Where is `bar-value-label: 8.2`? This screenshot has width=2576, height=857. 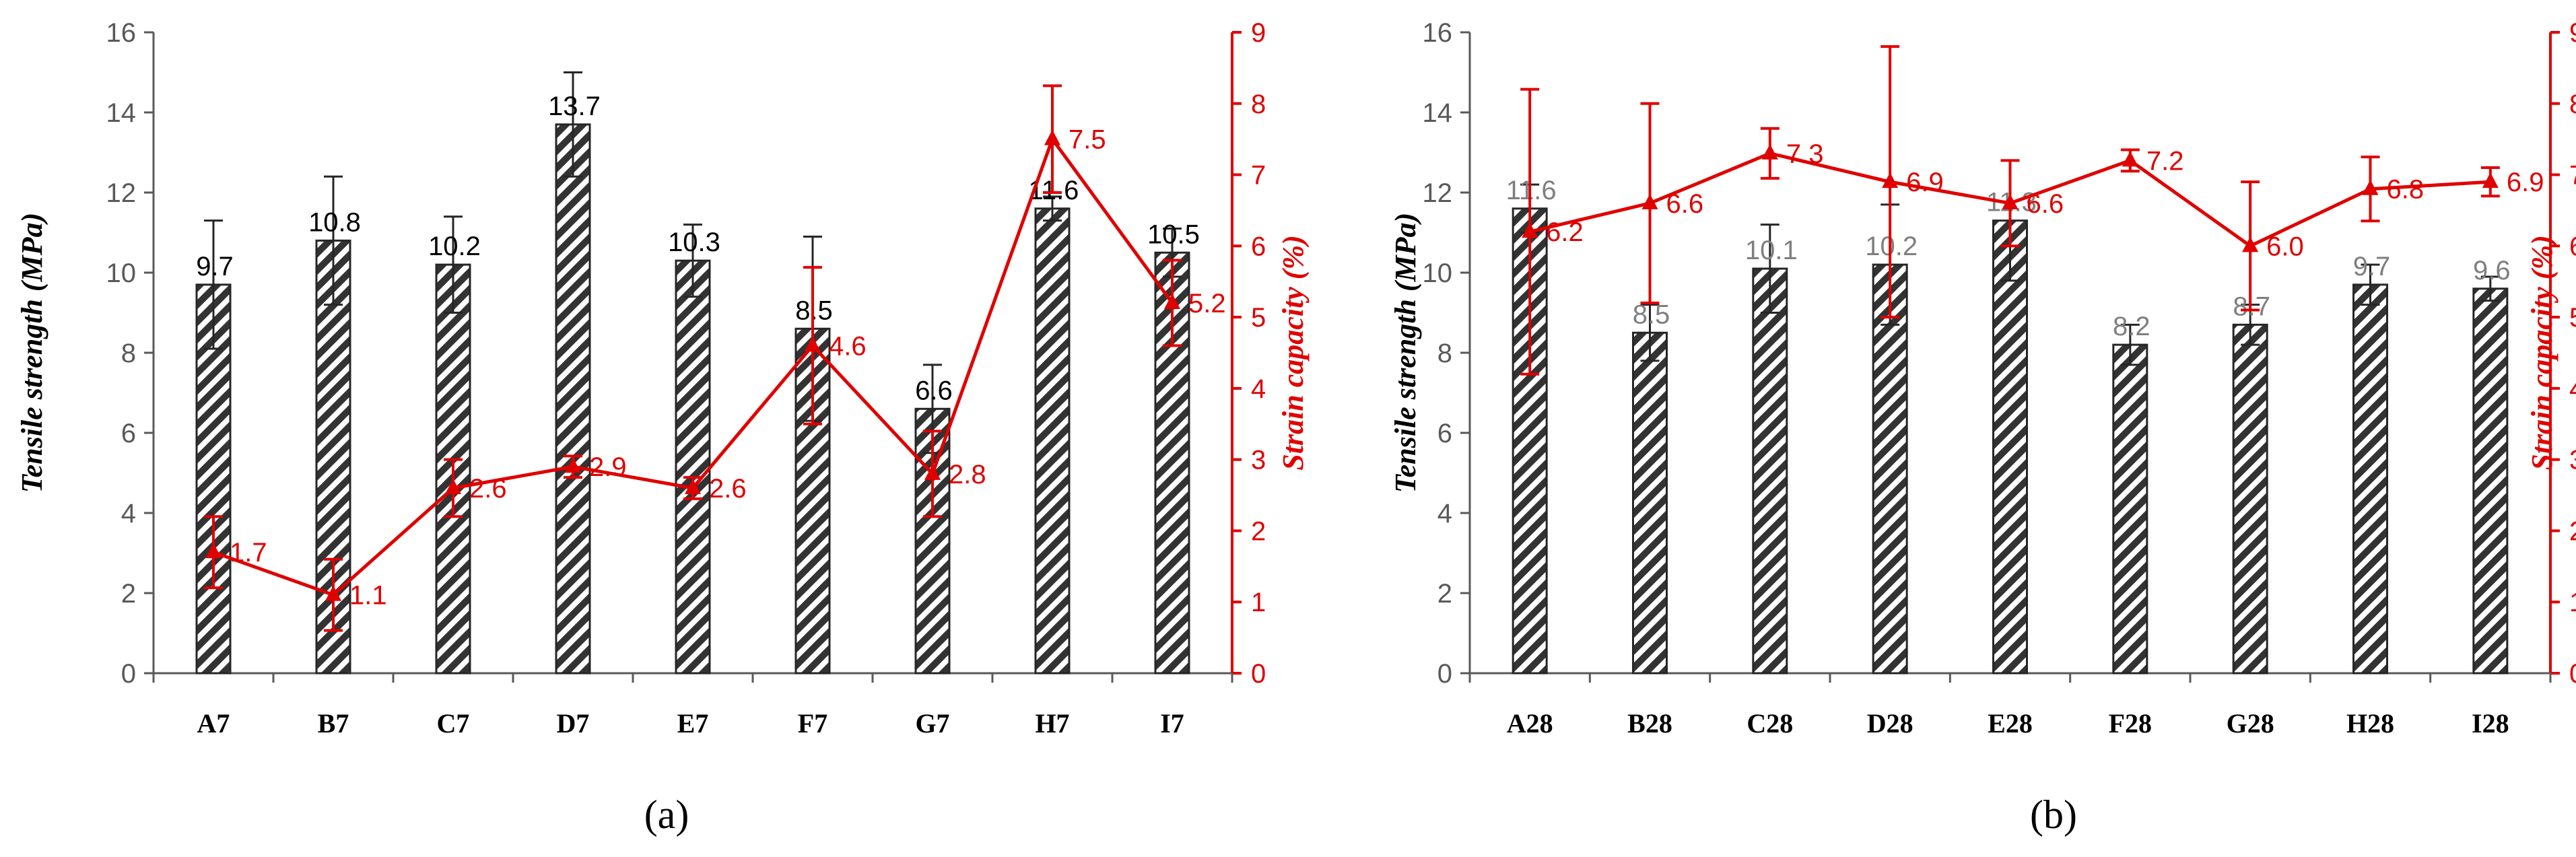
bar-value-label: 8.2 is located at coordinates (2131, 326).